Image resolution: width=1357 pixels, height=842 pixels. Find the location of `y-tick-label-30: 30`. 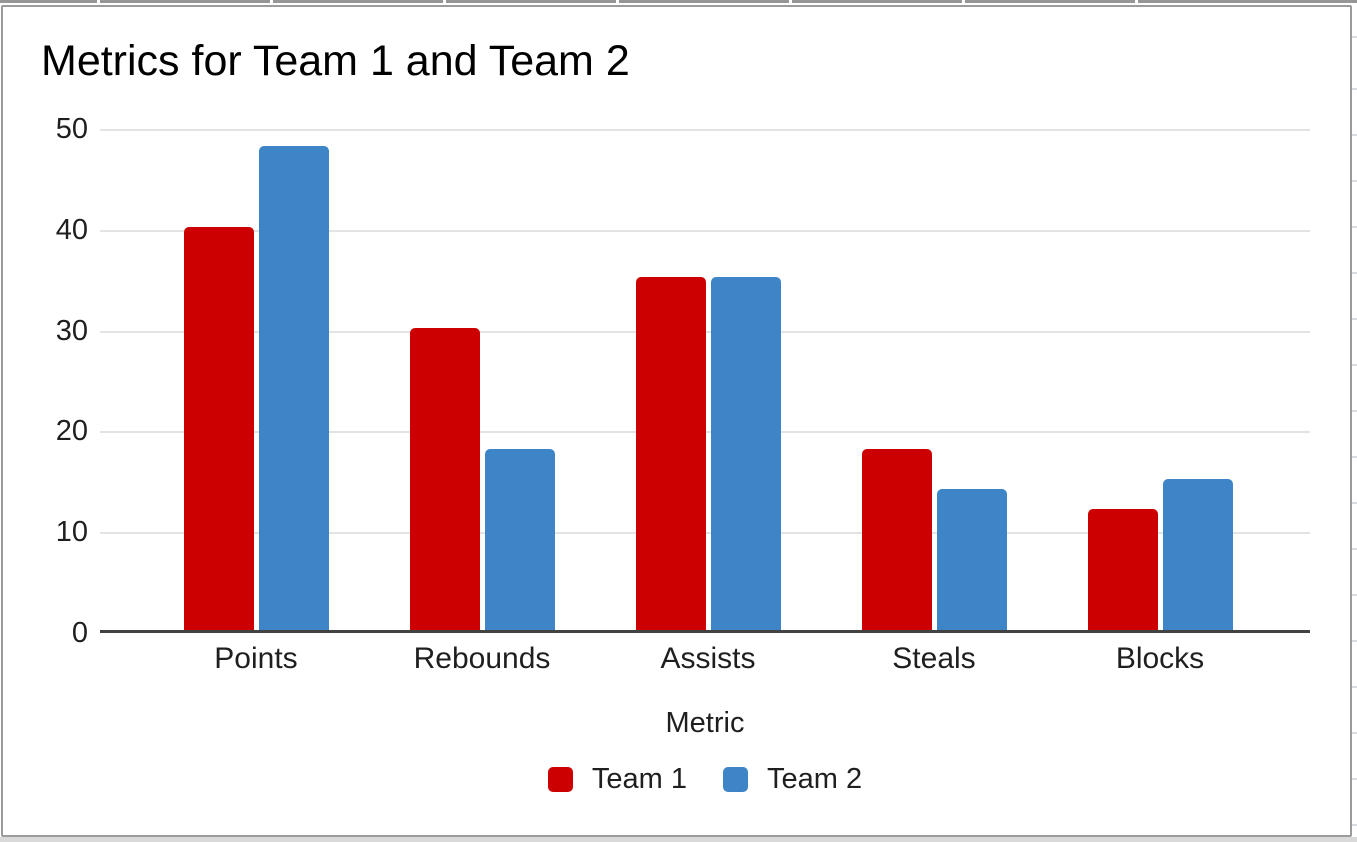

y-tick-label-30: 30 is located at coordinates (71, 330).